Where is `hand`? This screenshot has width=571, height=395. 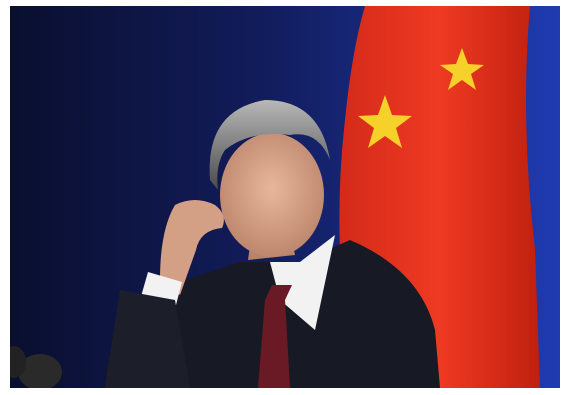 hand is located at coordinates (192, 247).